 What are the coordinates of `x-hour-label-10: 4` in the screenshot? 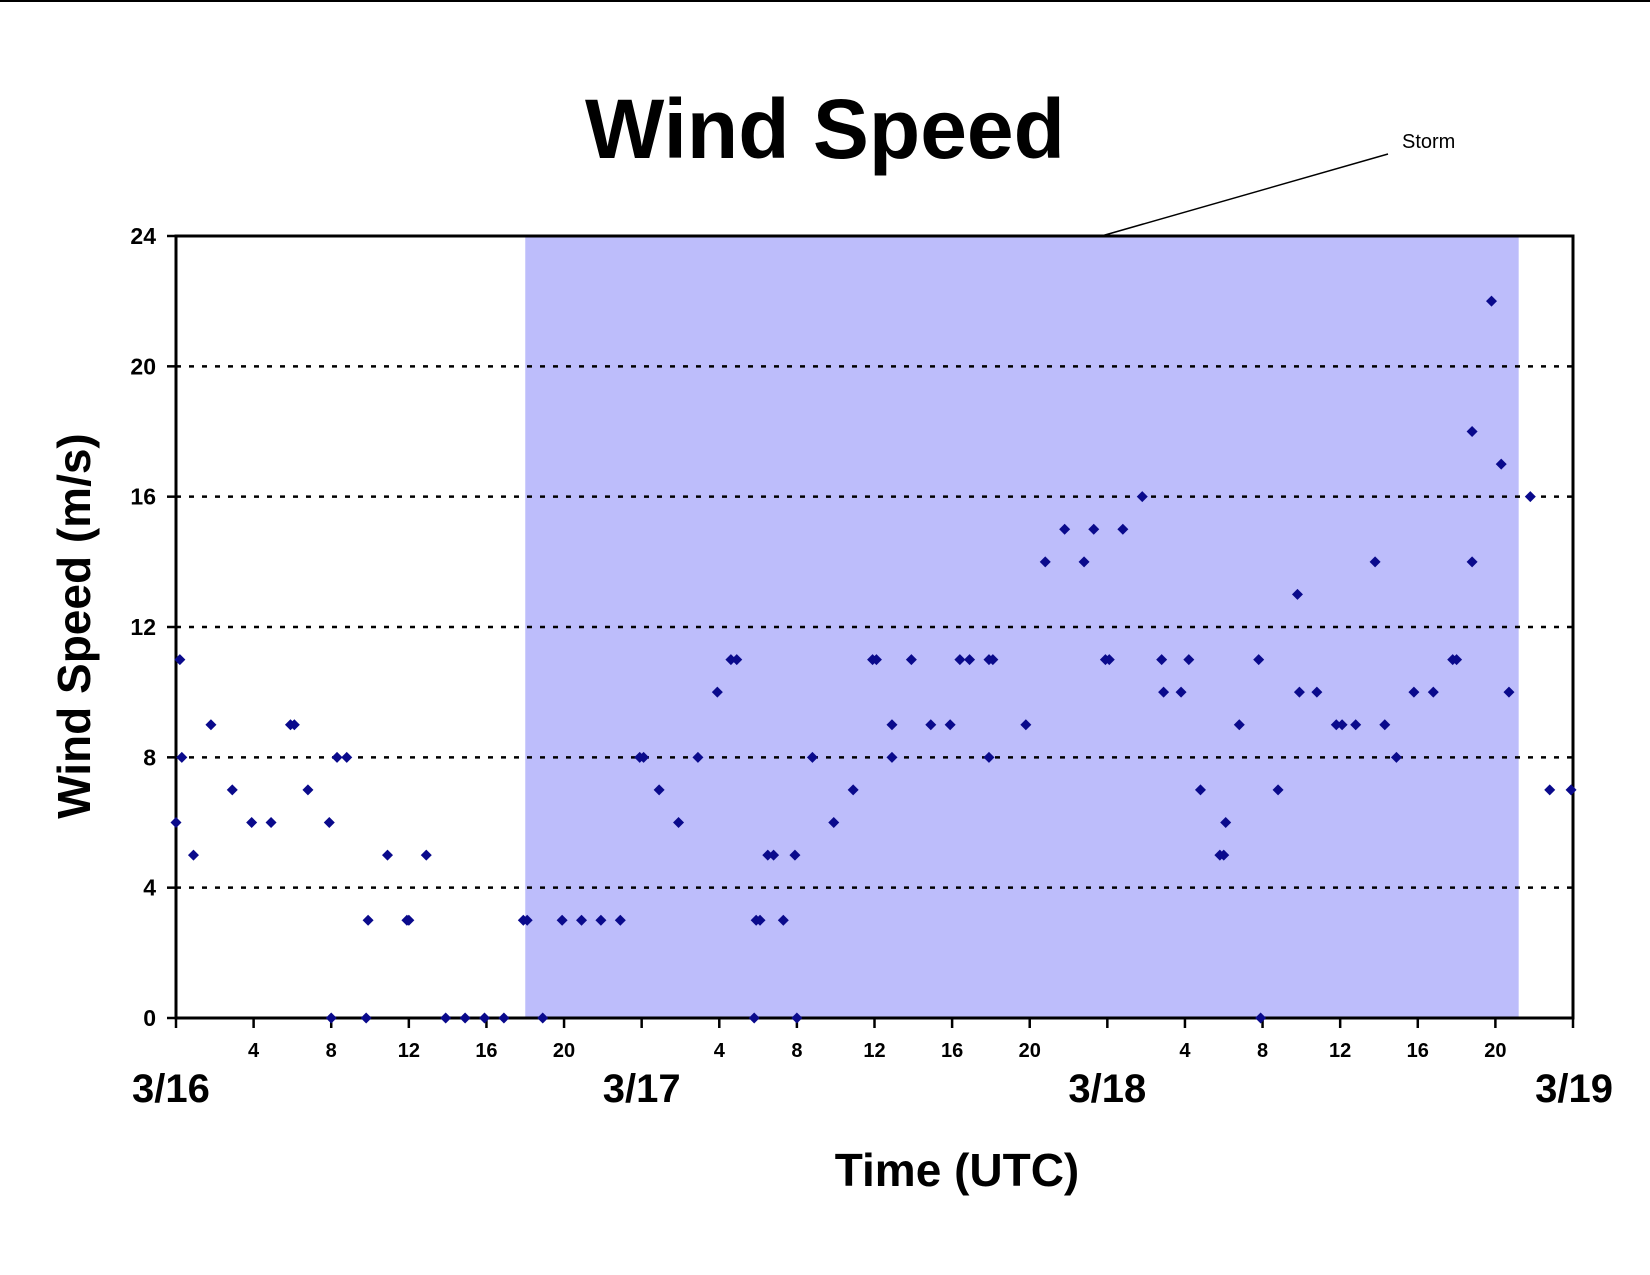 It's located at (1185, 1051).